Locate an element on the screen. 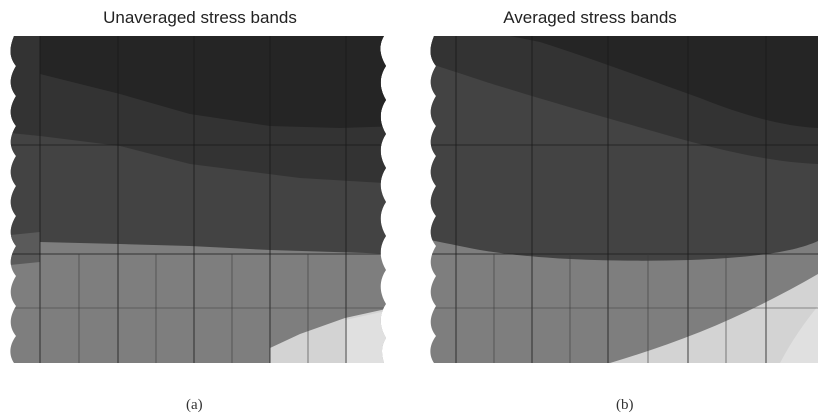 This screenshot has width=818, height=420. panel-title: Averaged stress bands is located at coordinates (590, 17).